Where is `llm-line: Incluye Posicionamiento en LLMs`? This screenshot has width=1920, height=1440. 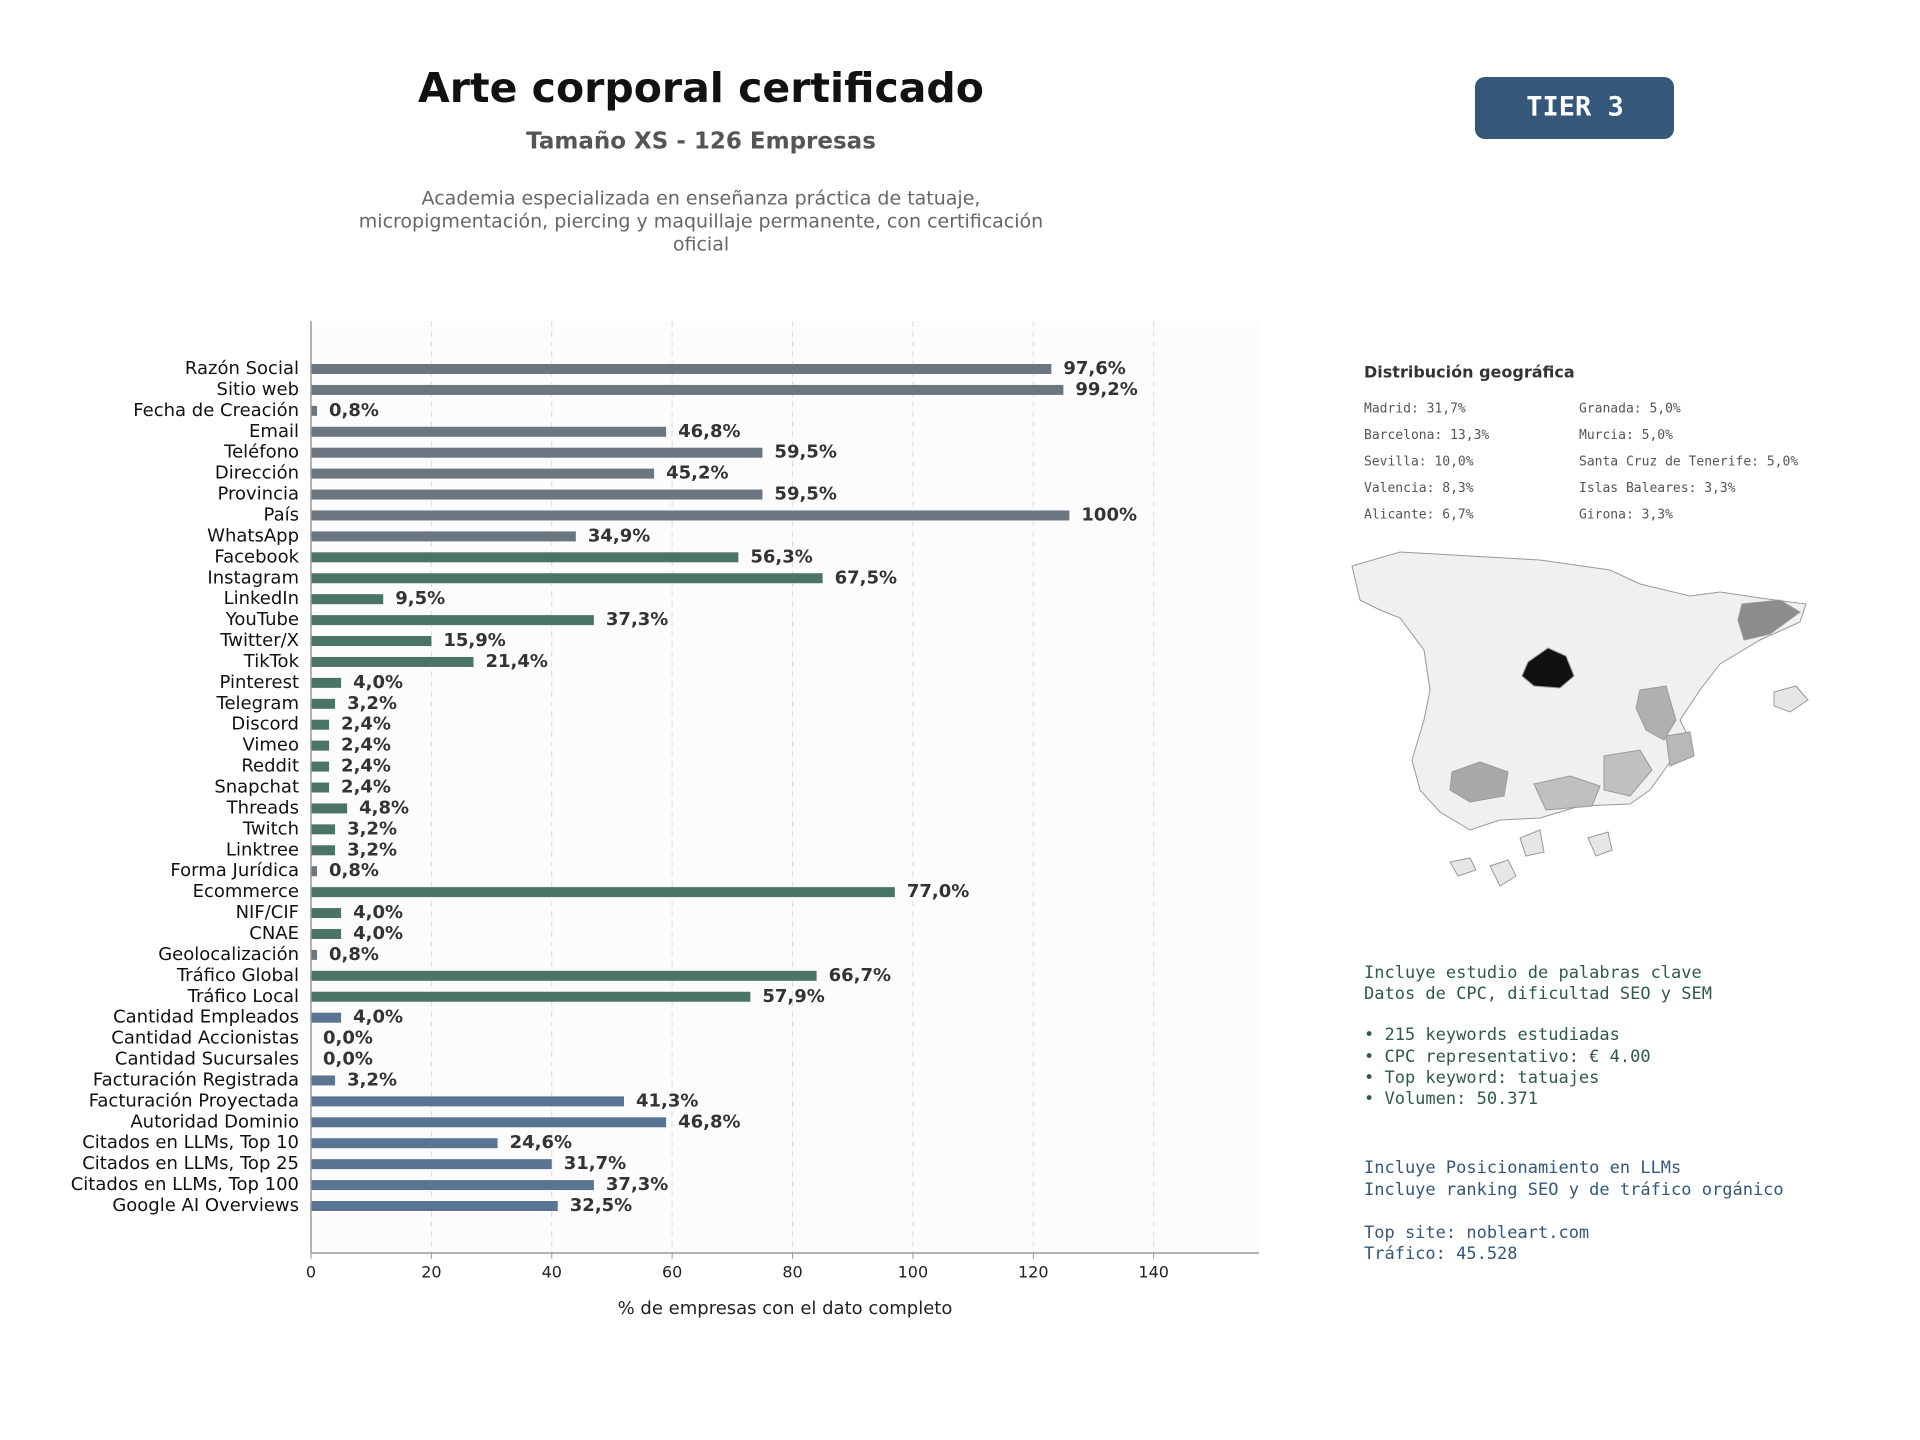
llm-line: Incluye Posicionamiento en LLMs is located at coordinates (1522, 1168).